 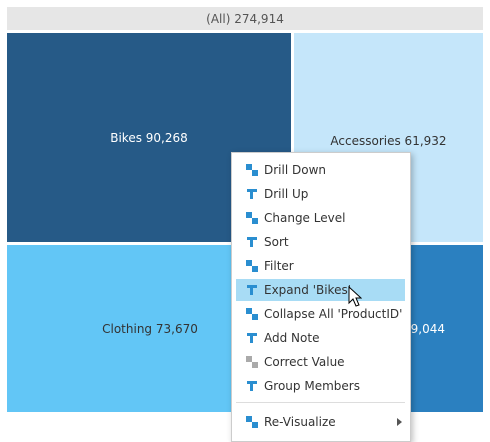 I want to click on menu-item-label: Re-Visualize, so click(x=300, y=422).